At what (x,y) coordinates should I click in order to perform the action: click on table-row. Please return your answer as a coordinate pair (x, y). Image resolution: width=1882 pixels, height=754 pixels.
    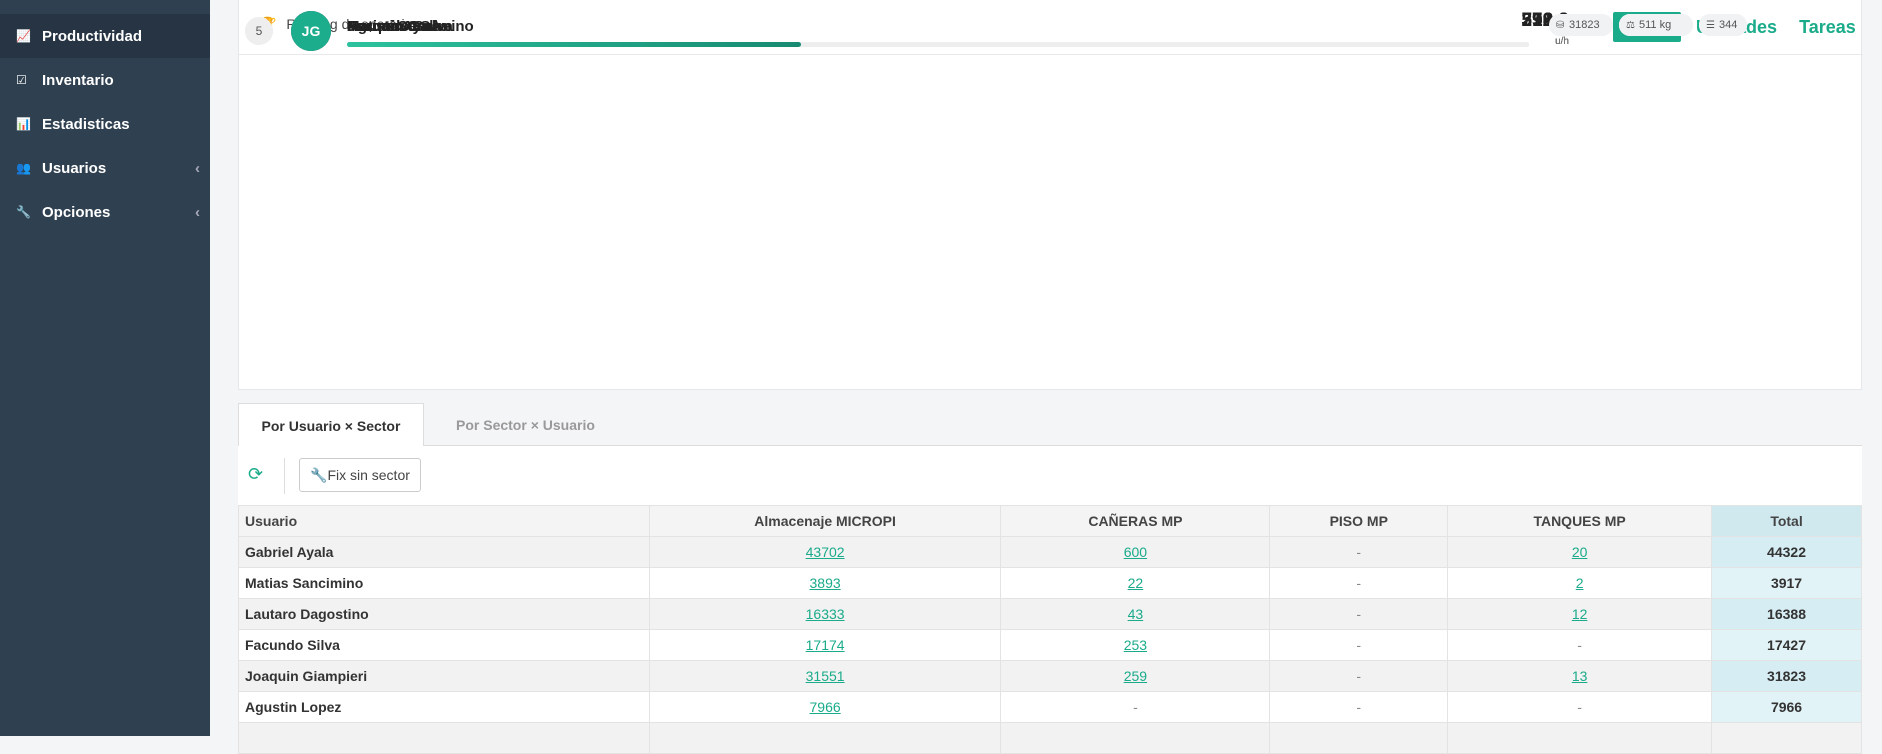
    Looking at the image, I should click on (1050, 738).